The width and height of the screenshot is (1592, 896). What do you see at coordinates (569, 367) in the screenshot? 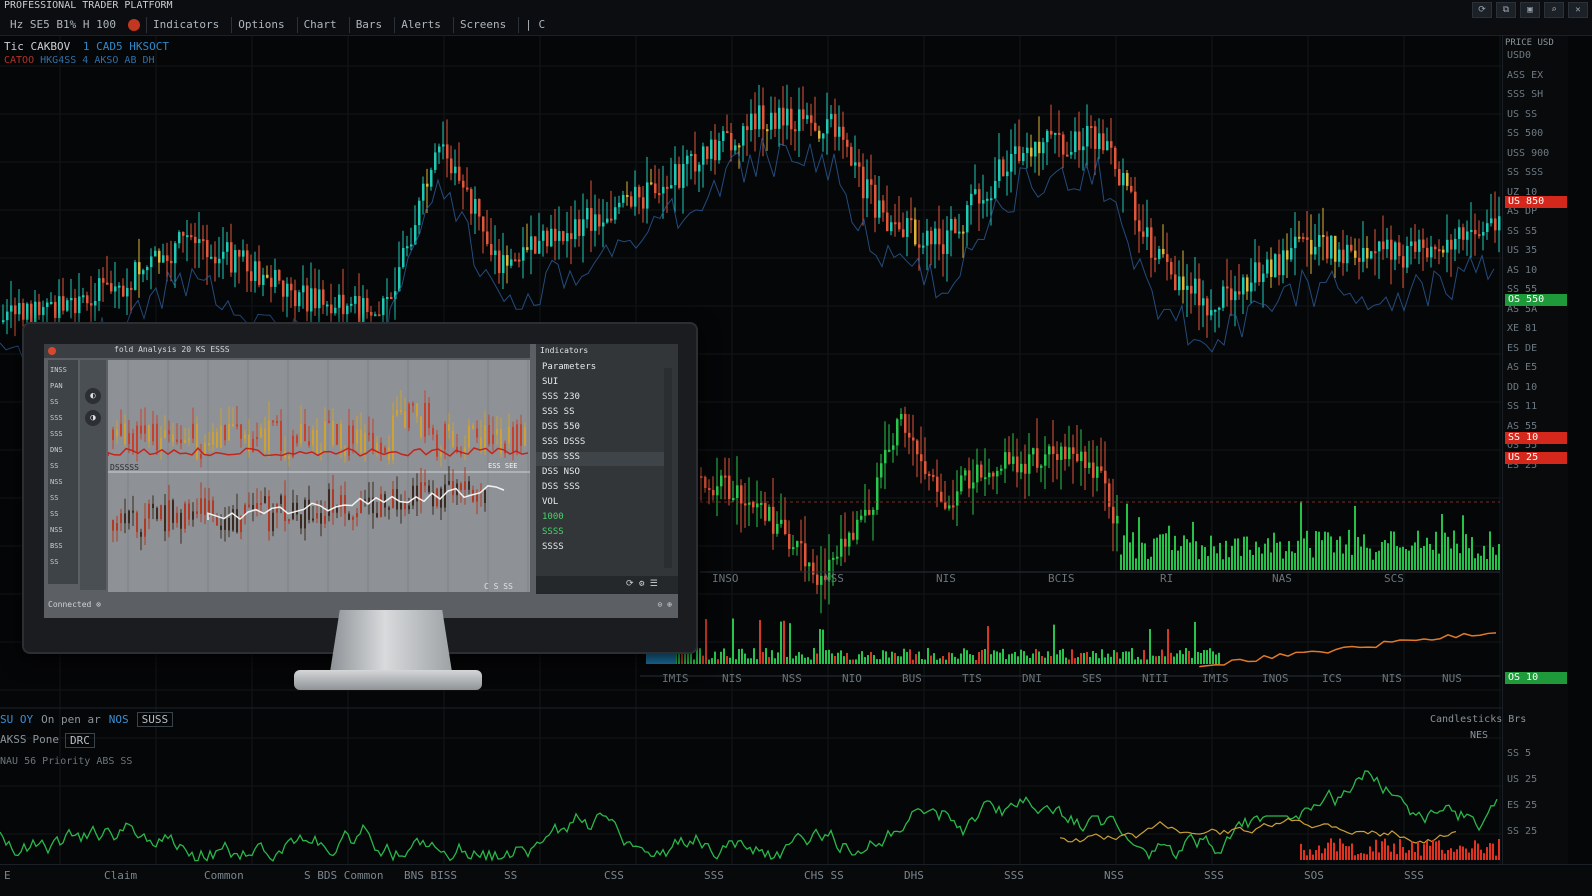
I see `indicator-row: Parameters` at bounding box center [569, 367].